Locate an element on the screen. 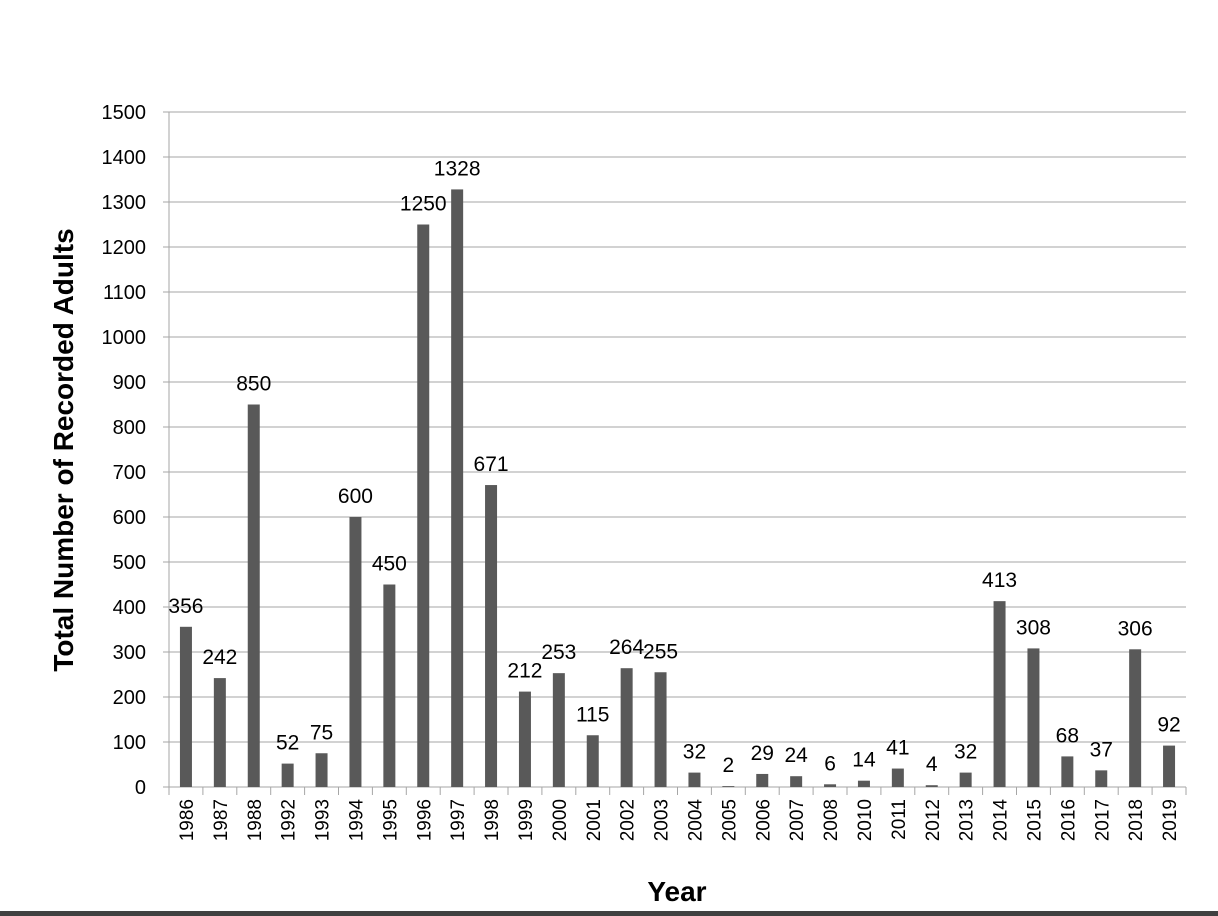 The width and height of the screenshot is (1218, 916). x-tick-label: 2007 is located at coordinates (797, 820).